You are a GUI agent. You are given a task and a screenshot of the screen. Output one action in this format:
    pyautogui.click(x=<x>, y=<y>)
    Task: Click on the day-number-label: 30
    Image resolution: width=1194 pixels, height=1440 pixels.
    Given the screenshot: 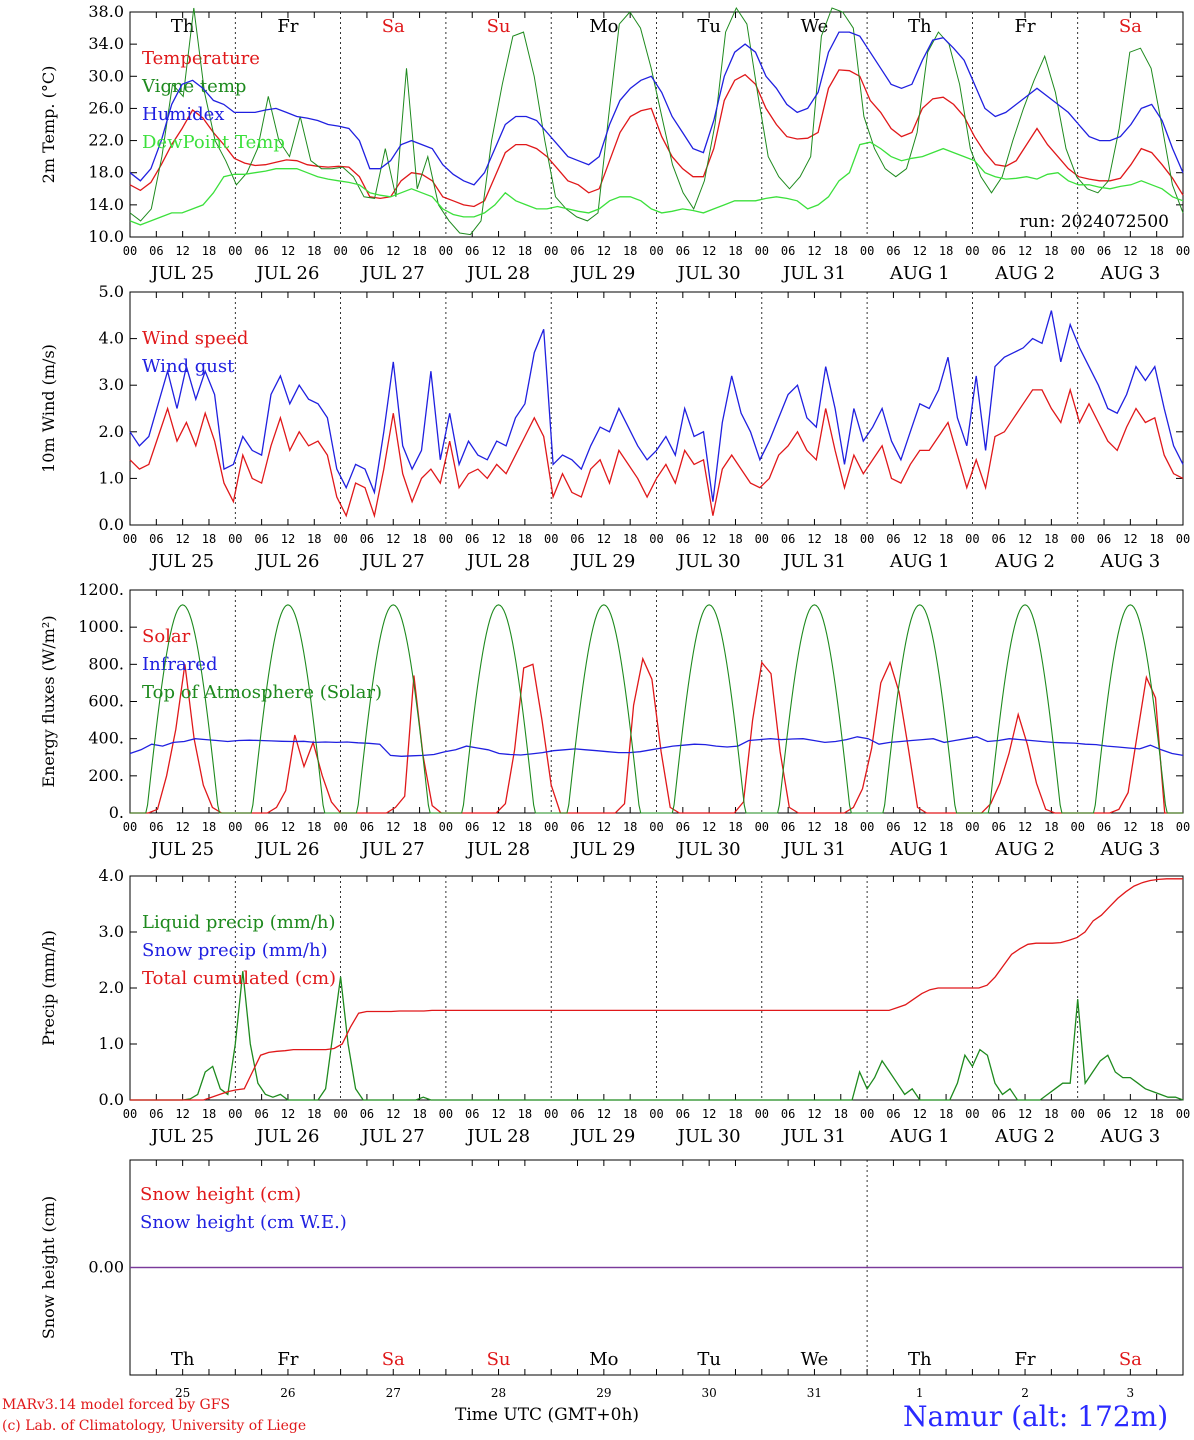 What is the action you would take?
    pyautogui.click(x=709, y=1393)
    